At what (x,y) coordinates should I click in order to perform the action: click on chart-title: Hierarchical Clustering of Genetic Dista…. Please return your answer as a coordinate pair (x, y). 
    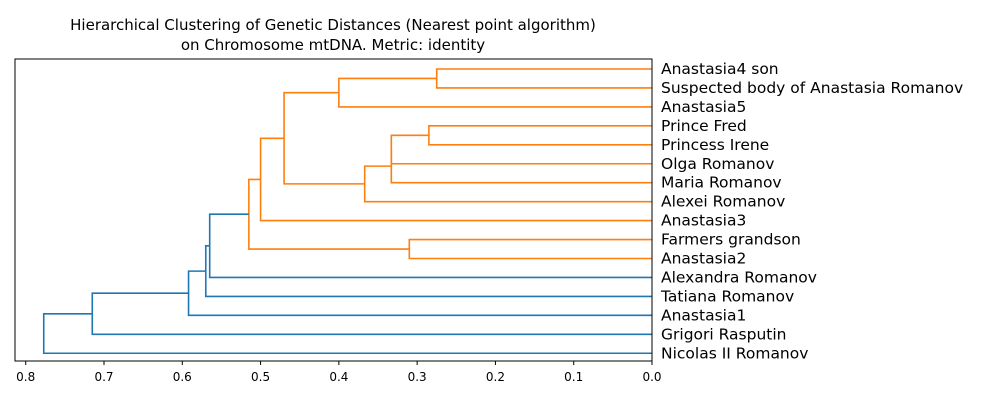
    Looking at the image, I should click on (333, 25).